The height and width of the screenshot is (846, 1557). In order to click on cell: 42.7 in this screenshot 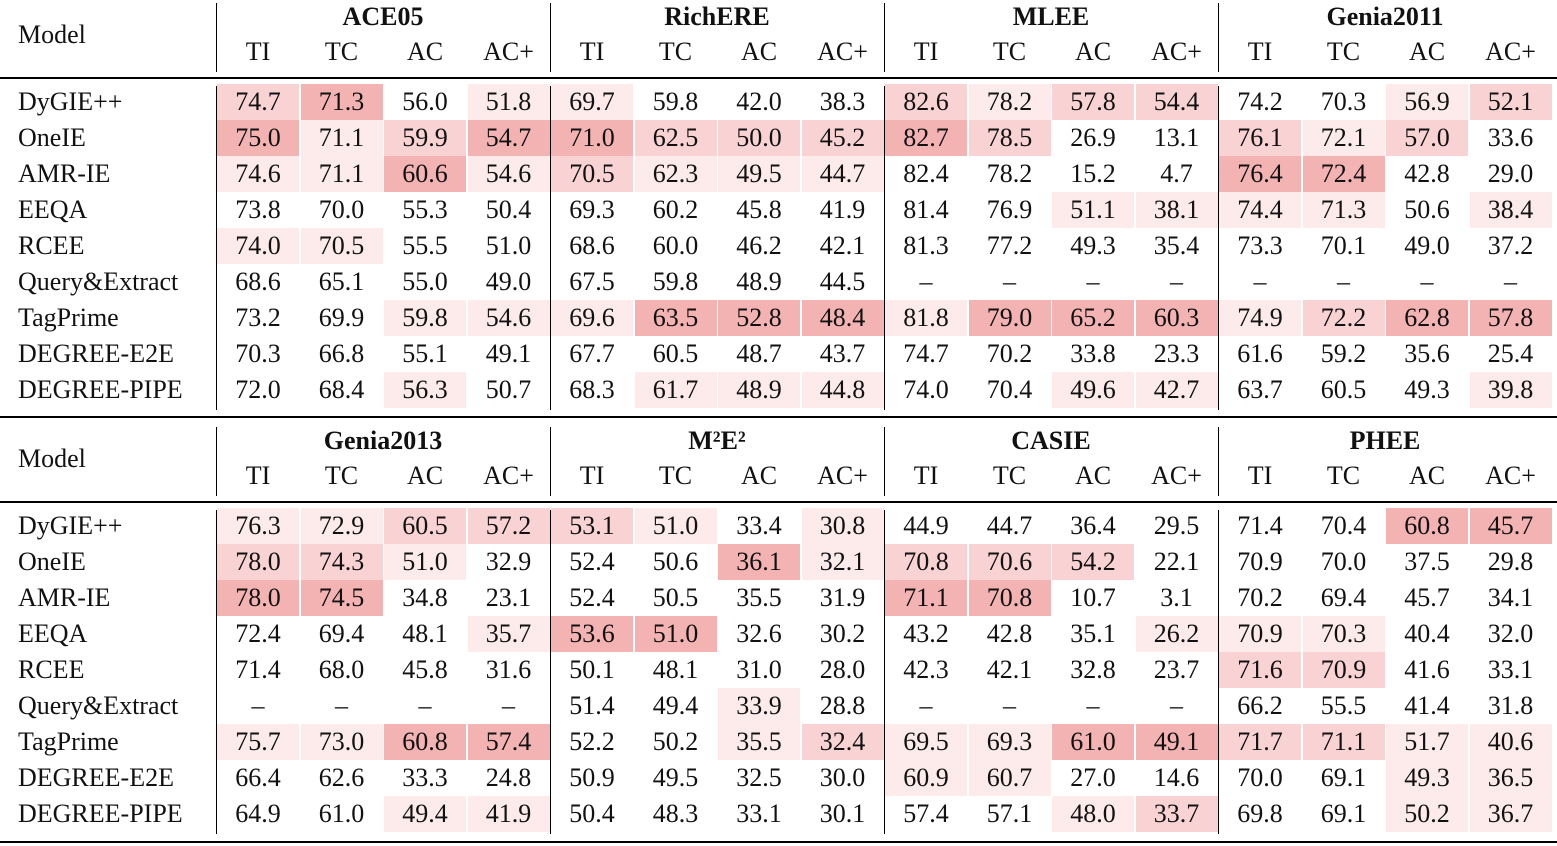, I will do `click(1176, 389)`.